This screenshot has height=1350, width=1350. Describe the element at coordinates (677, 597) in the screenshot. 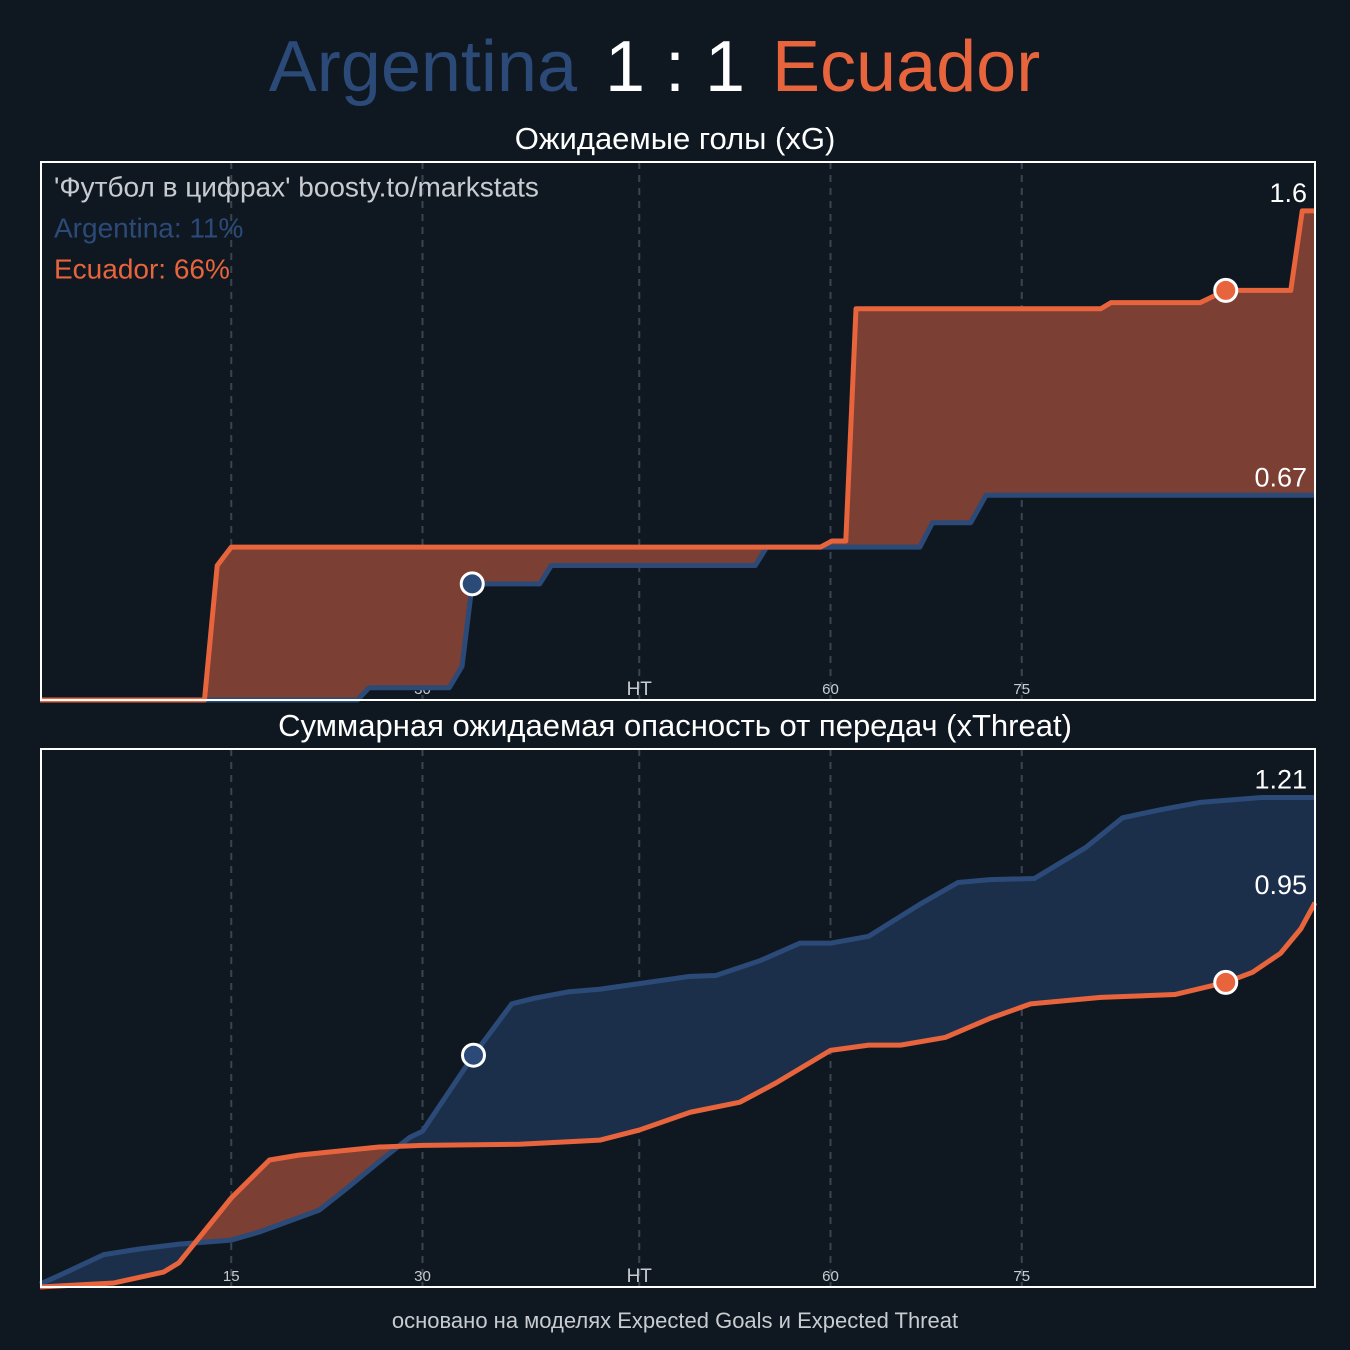

I see `series-line` at that location.